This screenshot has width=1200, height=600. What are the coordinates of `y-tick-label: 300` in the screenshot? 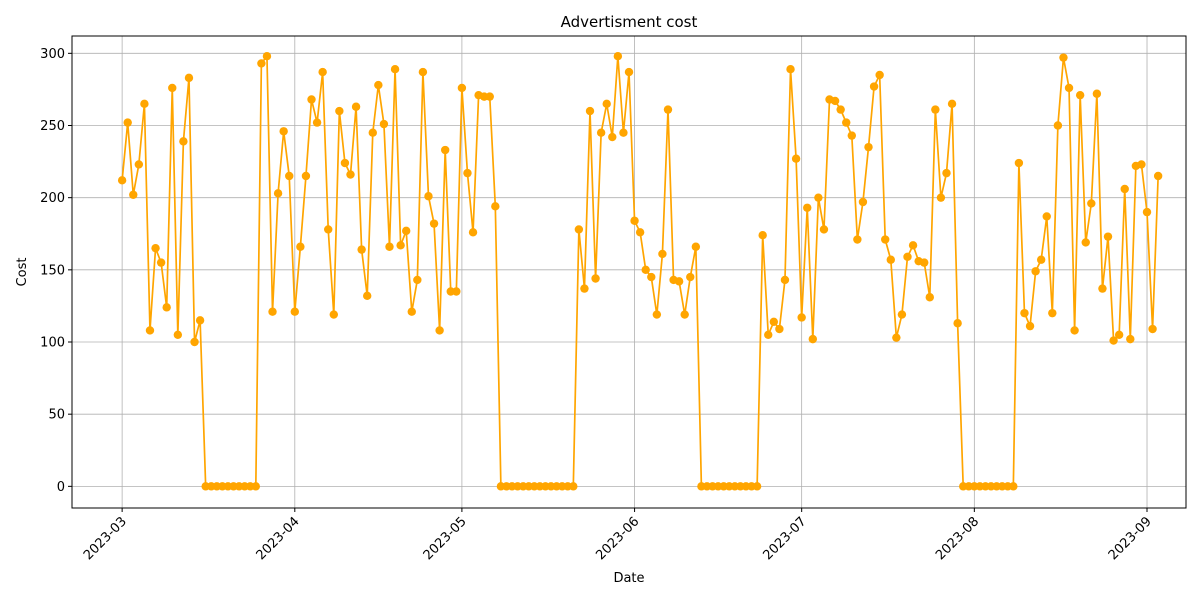 It's located at (52, 54).